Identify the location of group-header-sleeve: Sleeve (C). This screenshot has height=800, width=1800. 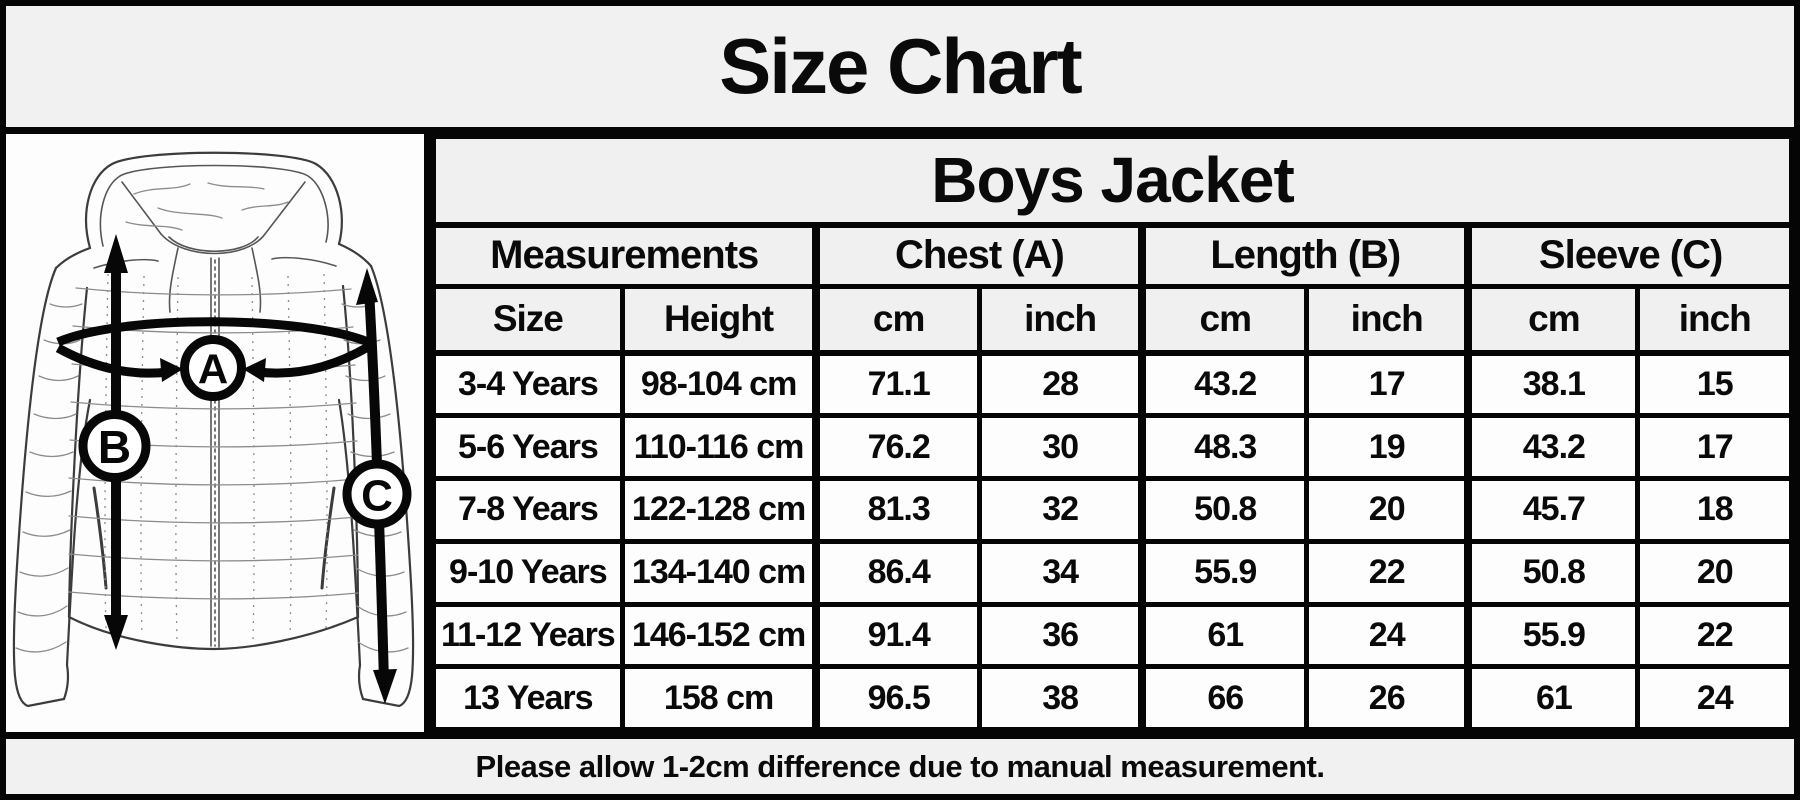
(1629, 255).